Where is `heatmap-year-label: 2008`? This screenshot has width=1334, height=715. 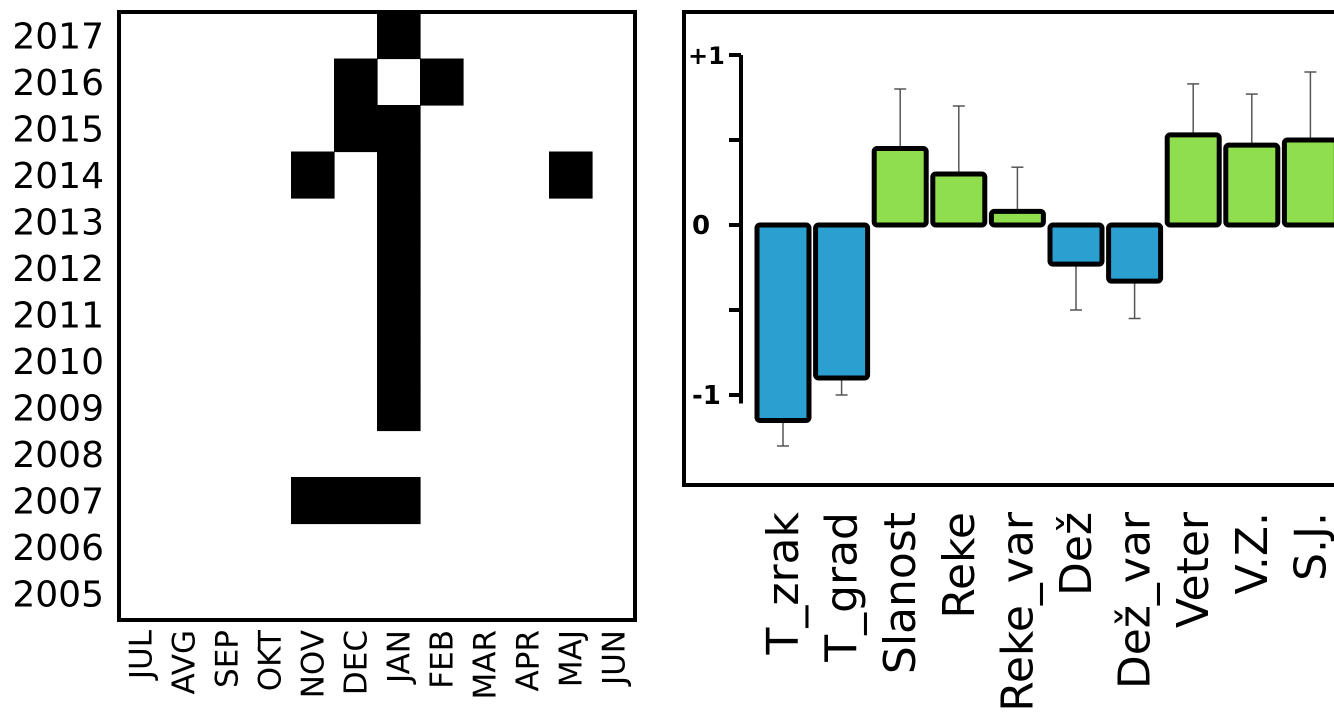 heatmap-year-label: 2008 is located at coordinates (58, 455).